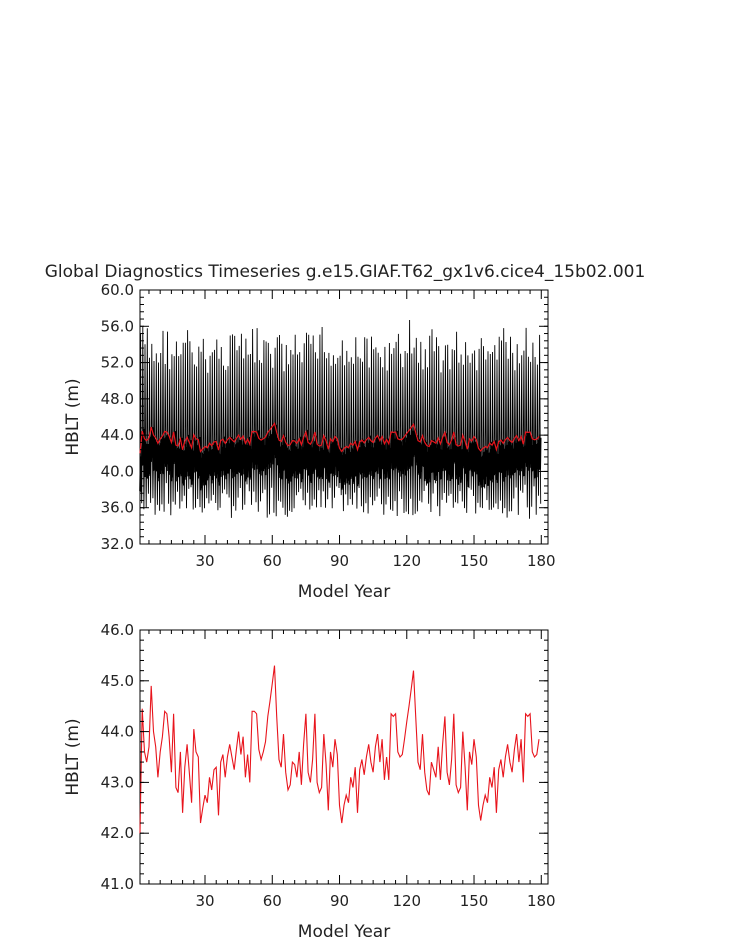 The image size is (733, 945). What do you see at coordinates (340, 457) in the screenshot?
I see `monthly-series-band` at bounding box center [340, 457].